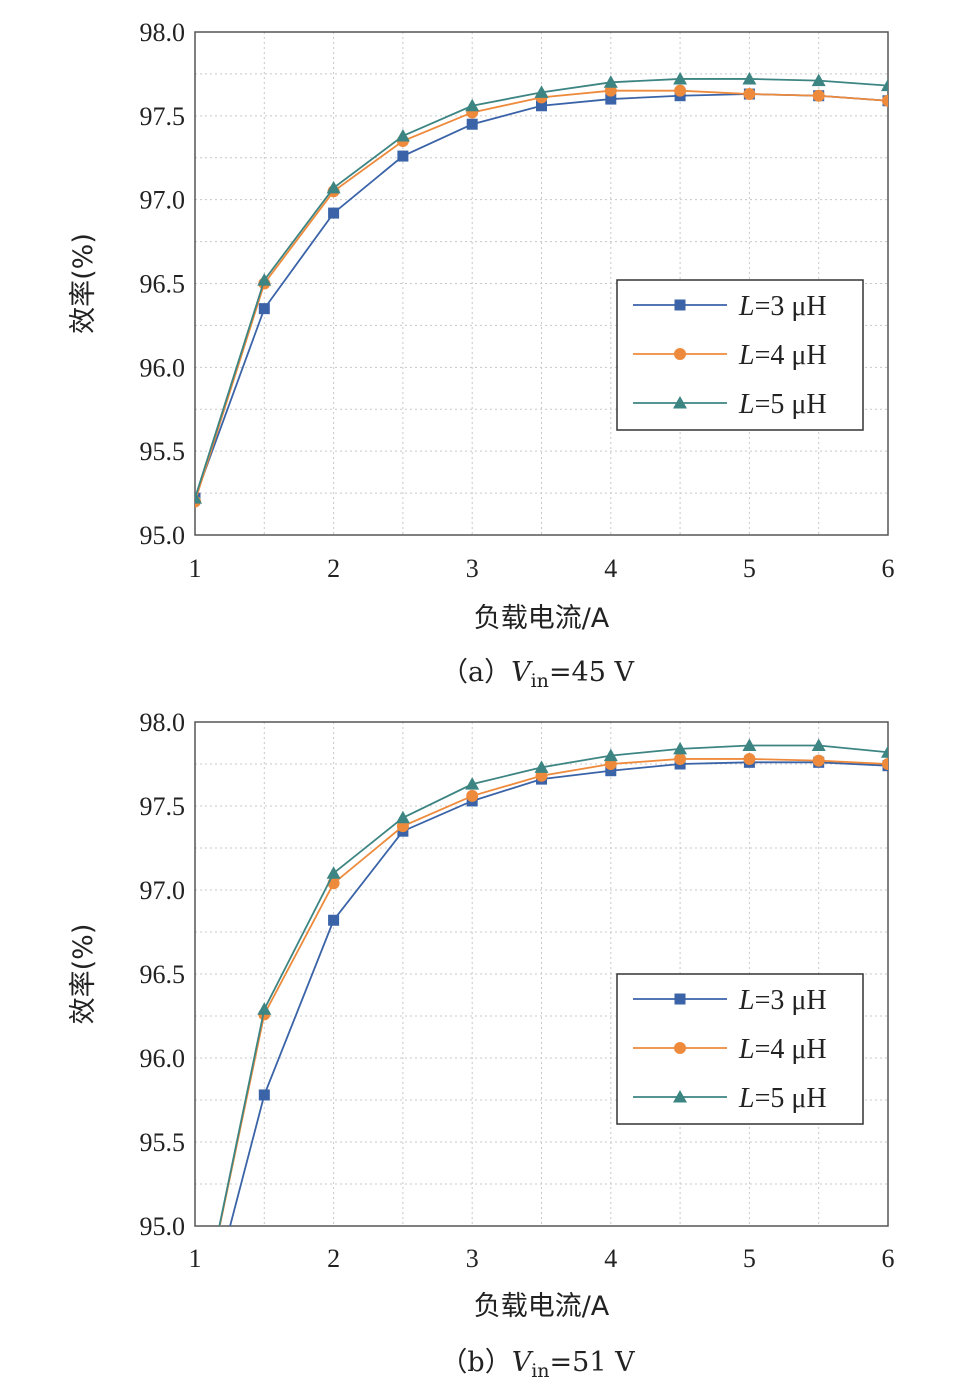 The width and height of the screenshot is (956, 1392). Describe the element at coordinates (537, 1364) in the screenshot. I see `panel-caption: （b）Vin=51 V` at that location.